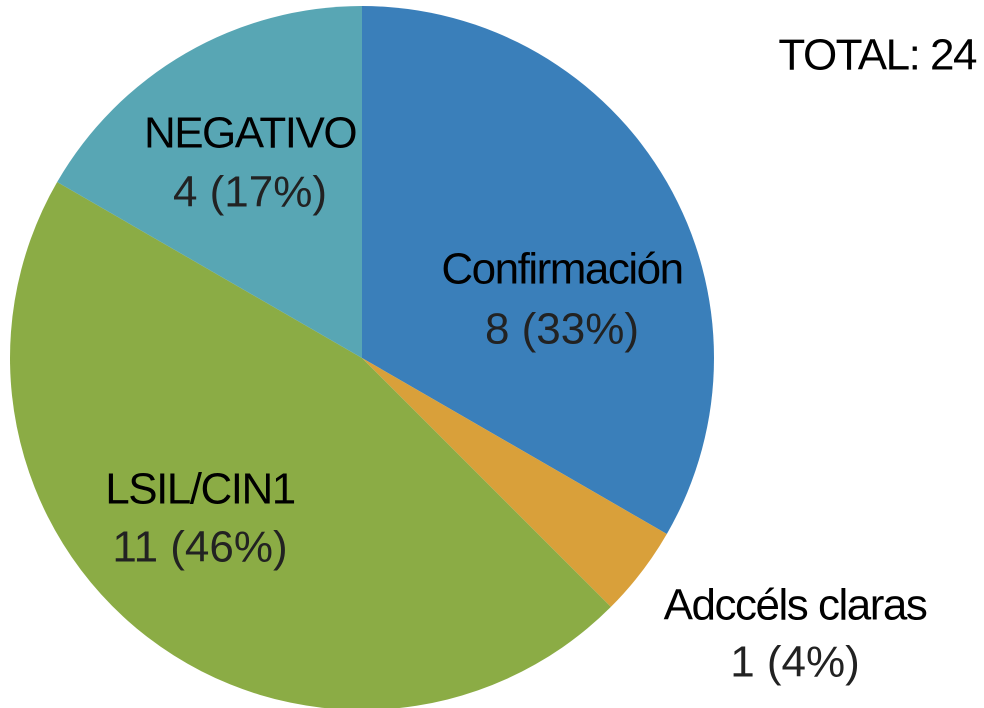 The width and height of the screenshot is (984, 708). What do you see at coordinates (795, 662) in the screenshot?
I see `slice-value-label: 1 (4%)` at bounding box center [795, 662].